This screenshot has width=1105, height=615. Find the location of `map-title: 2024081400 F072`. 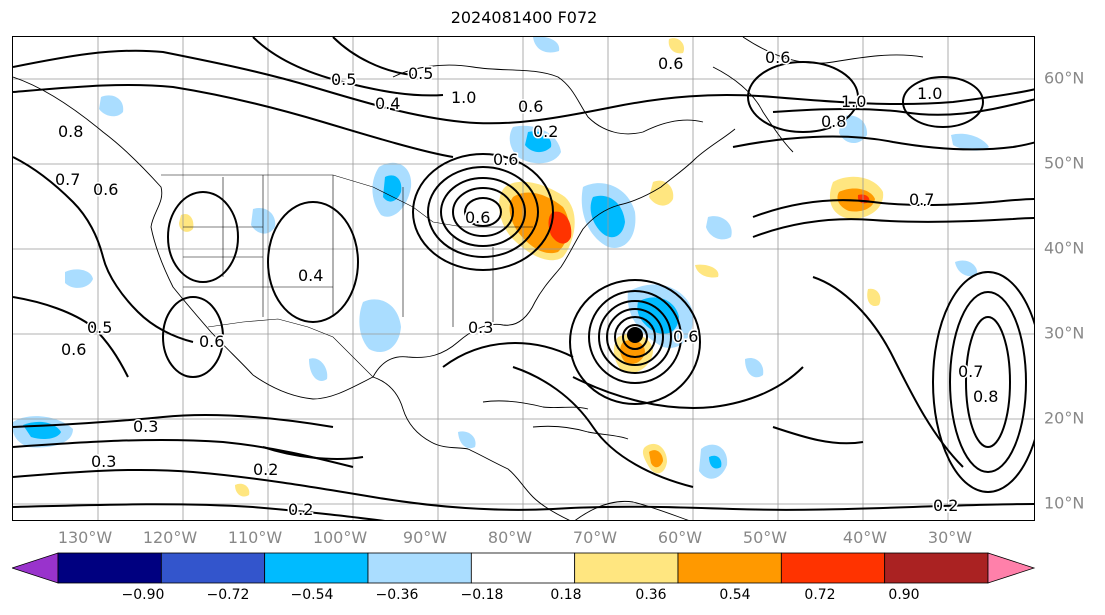

map-title: 2024081400 F072 is located at coordinates (524, 17).